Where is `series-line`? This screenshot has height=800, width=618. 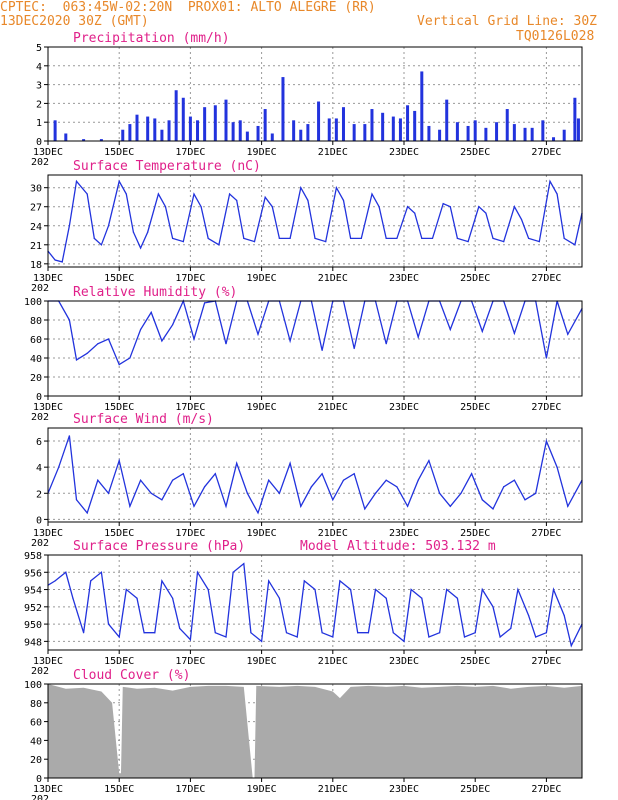
series-line is located at coordinates (315, 221).